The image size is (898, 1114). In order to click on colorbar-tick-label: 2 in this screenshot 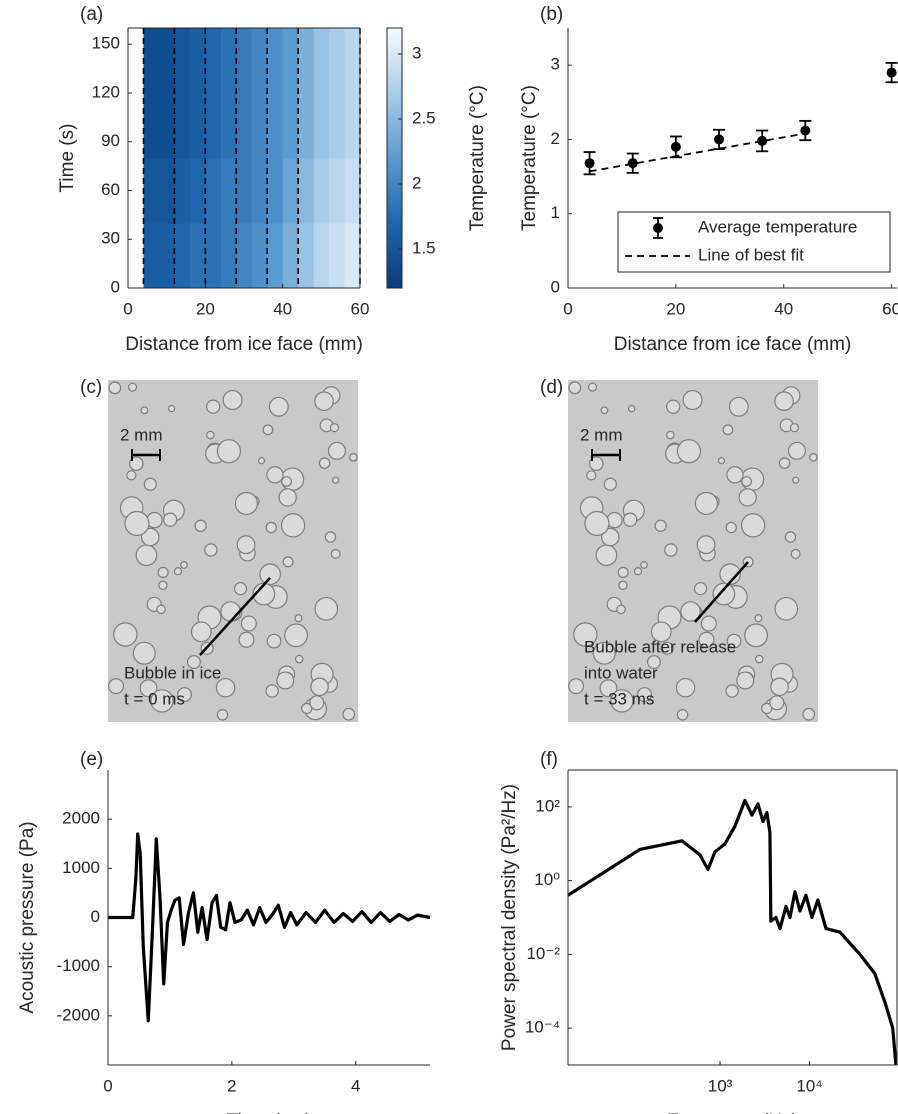, I will do `click(416, 182)`.